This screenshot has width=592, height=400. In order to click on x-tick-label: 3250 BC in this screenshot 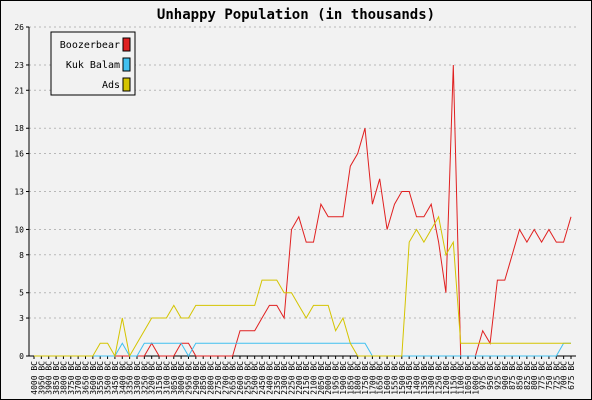, I will do `click(144, 378)`.